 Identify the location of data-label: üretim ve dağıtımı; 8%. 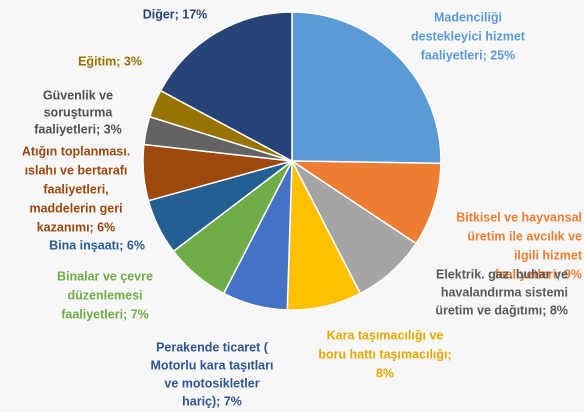
(501, 310).